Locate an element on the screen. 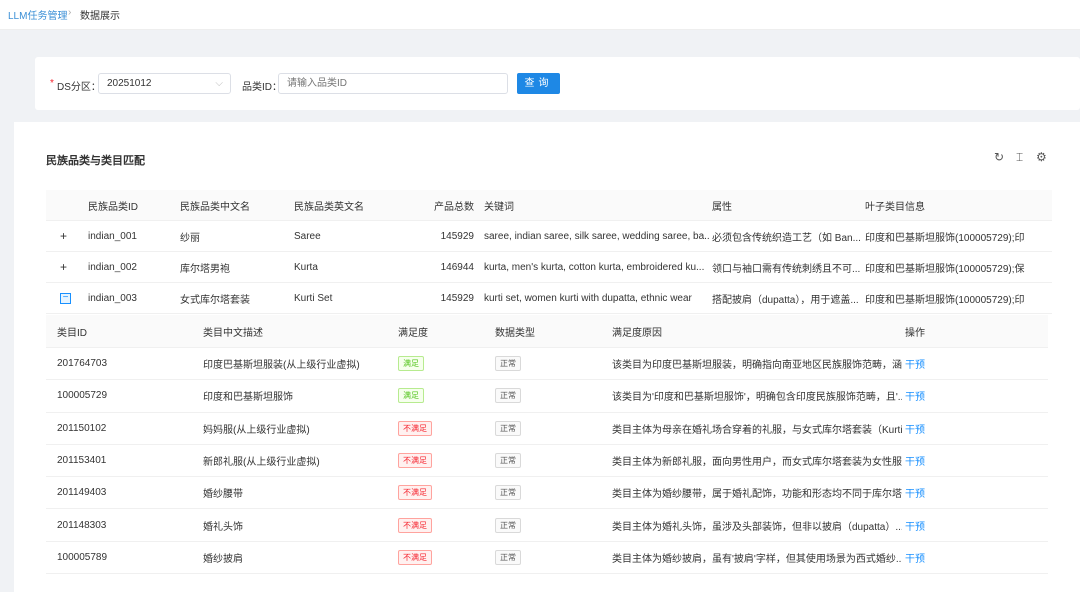 This screenshot has width=1080, height=592. cell-en: Kurta is located at coordinates (306, 267).